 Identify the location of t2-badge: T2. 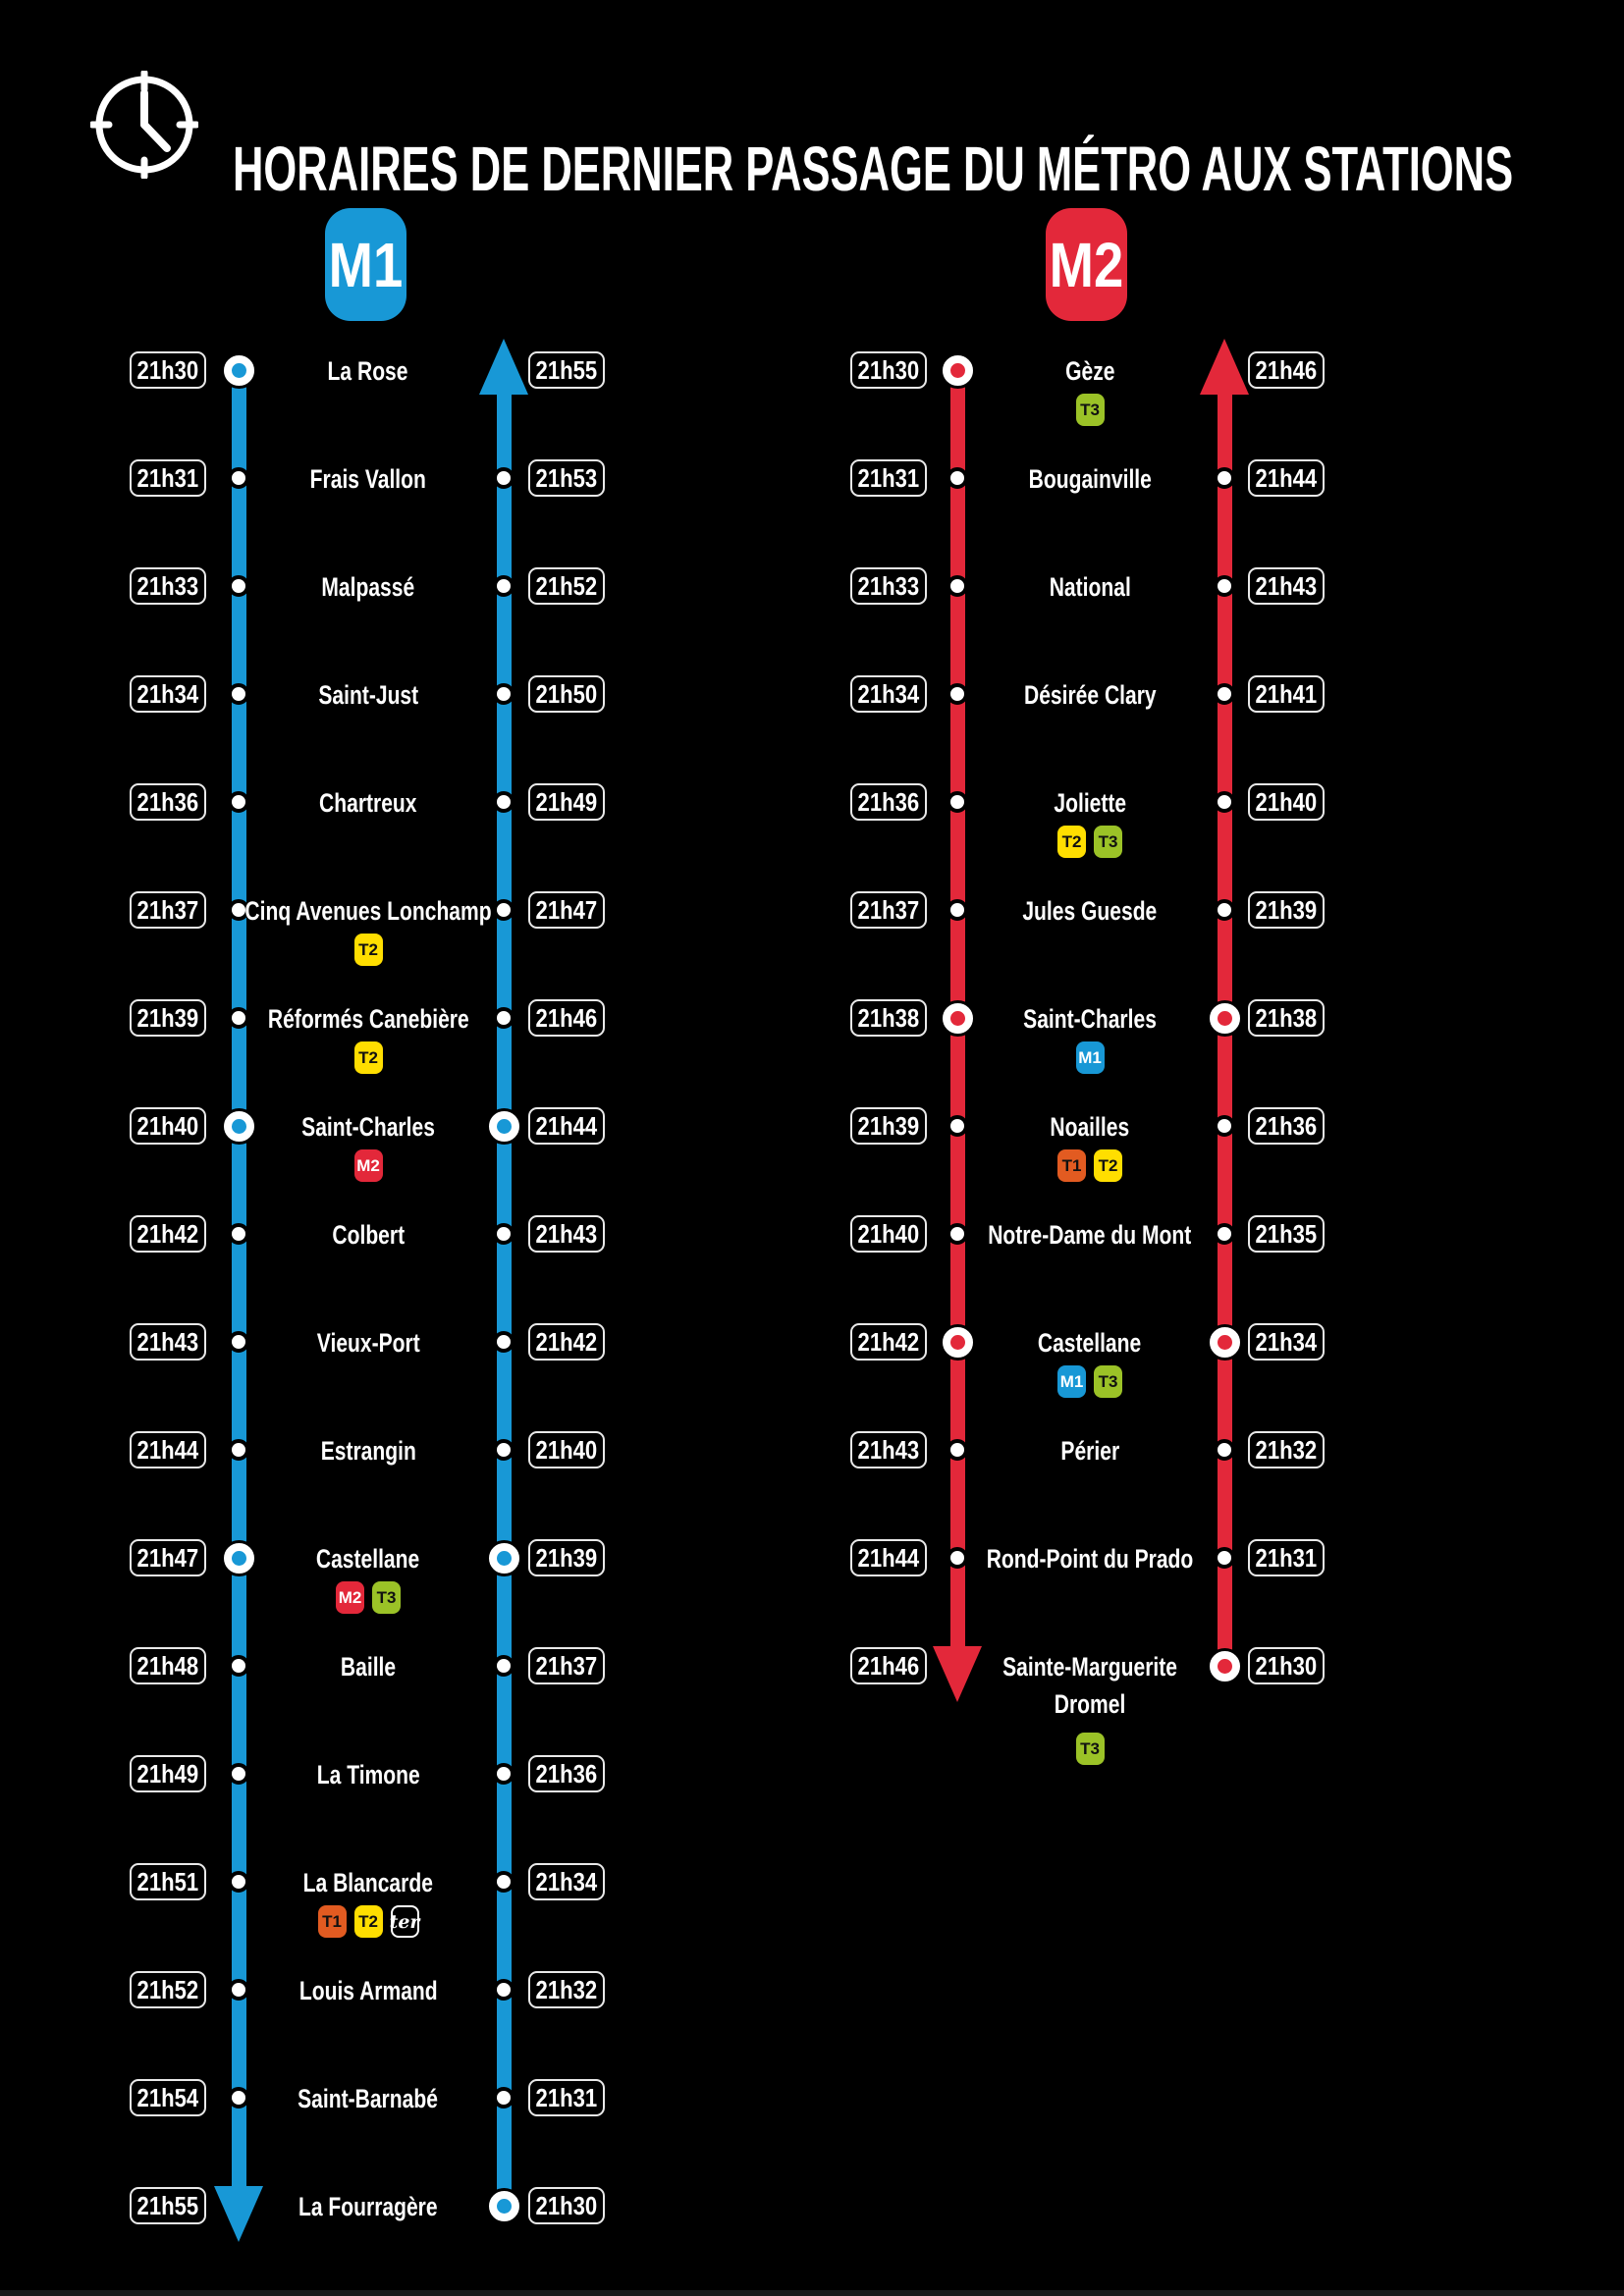
(1108, 1165).